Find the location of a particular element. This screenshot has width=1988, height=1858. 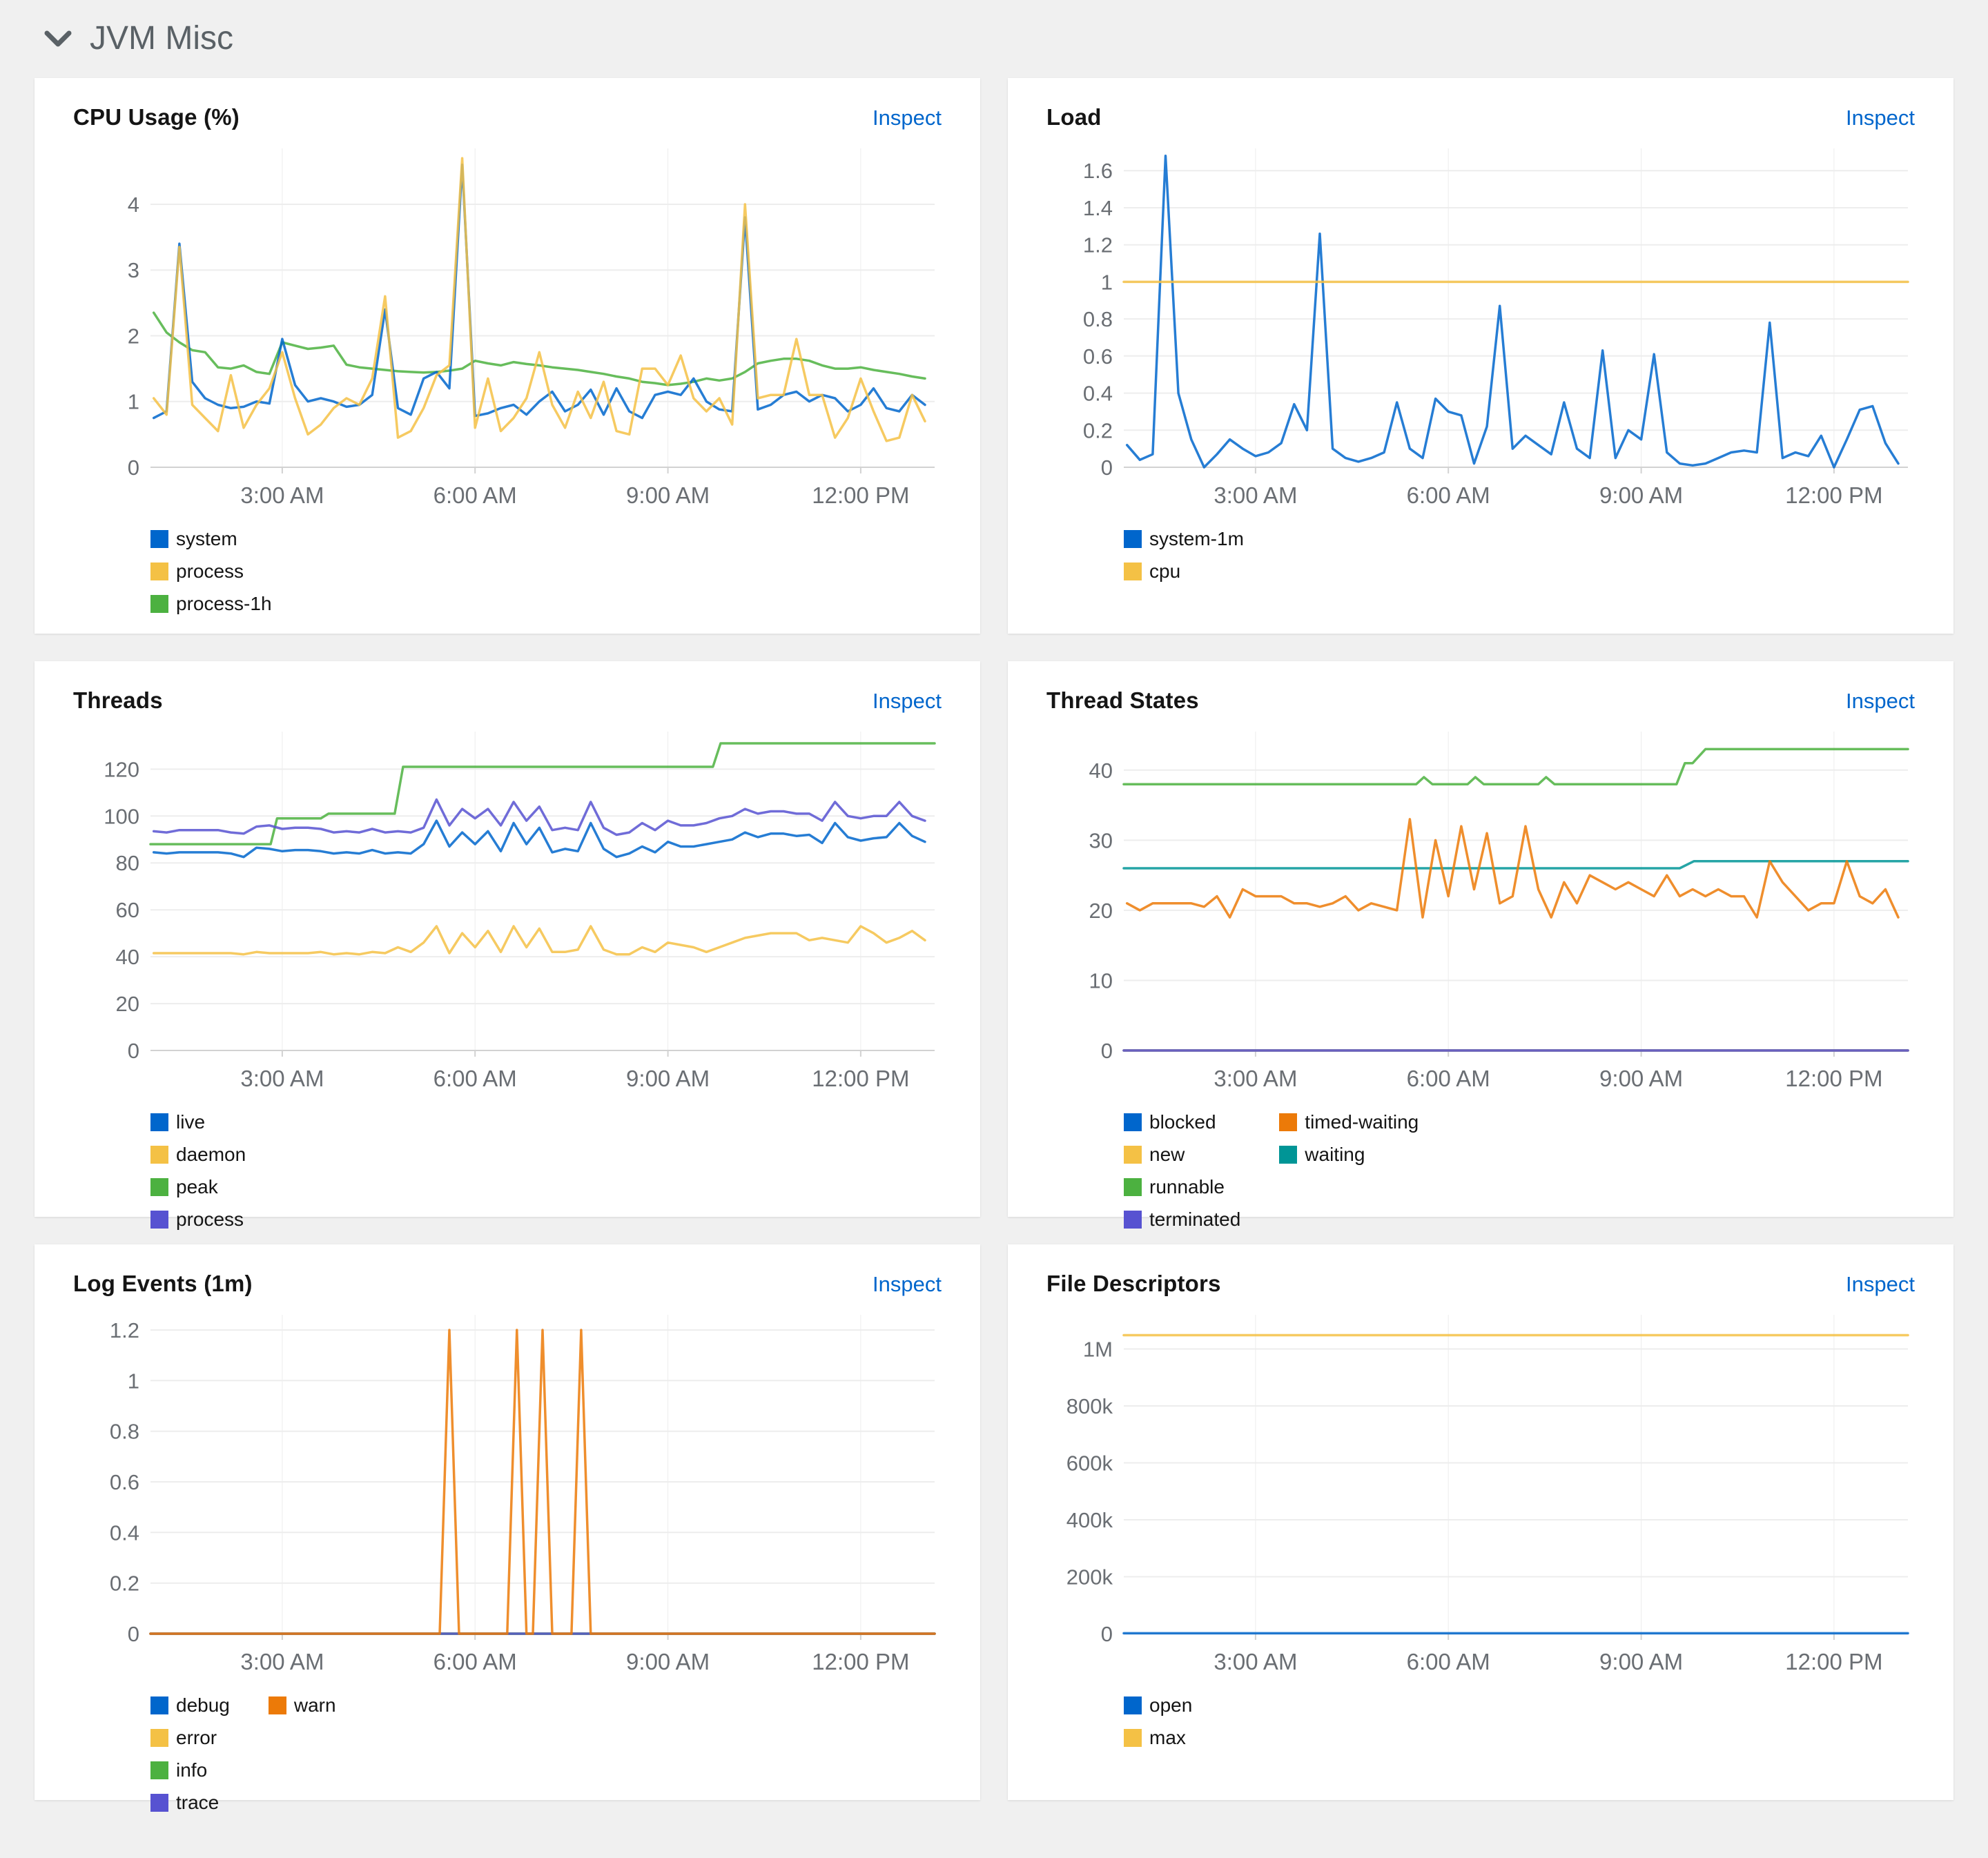

svg-text: 400k is located at coordinates (1089, 1520).